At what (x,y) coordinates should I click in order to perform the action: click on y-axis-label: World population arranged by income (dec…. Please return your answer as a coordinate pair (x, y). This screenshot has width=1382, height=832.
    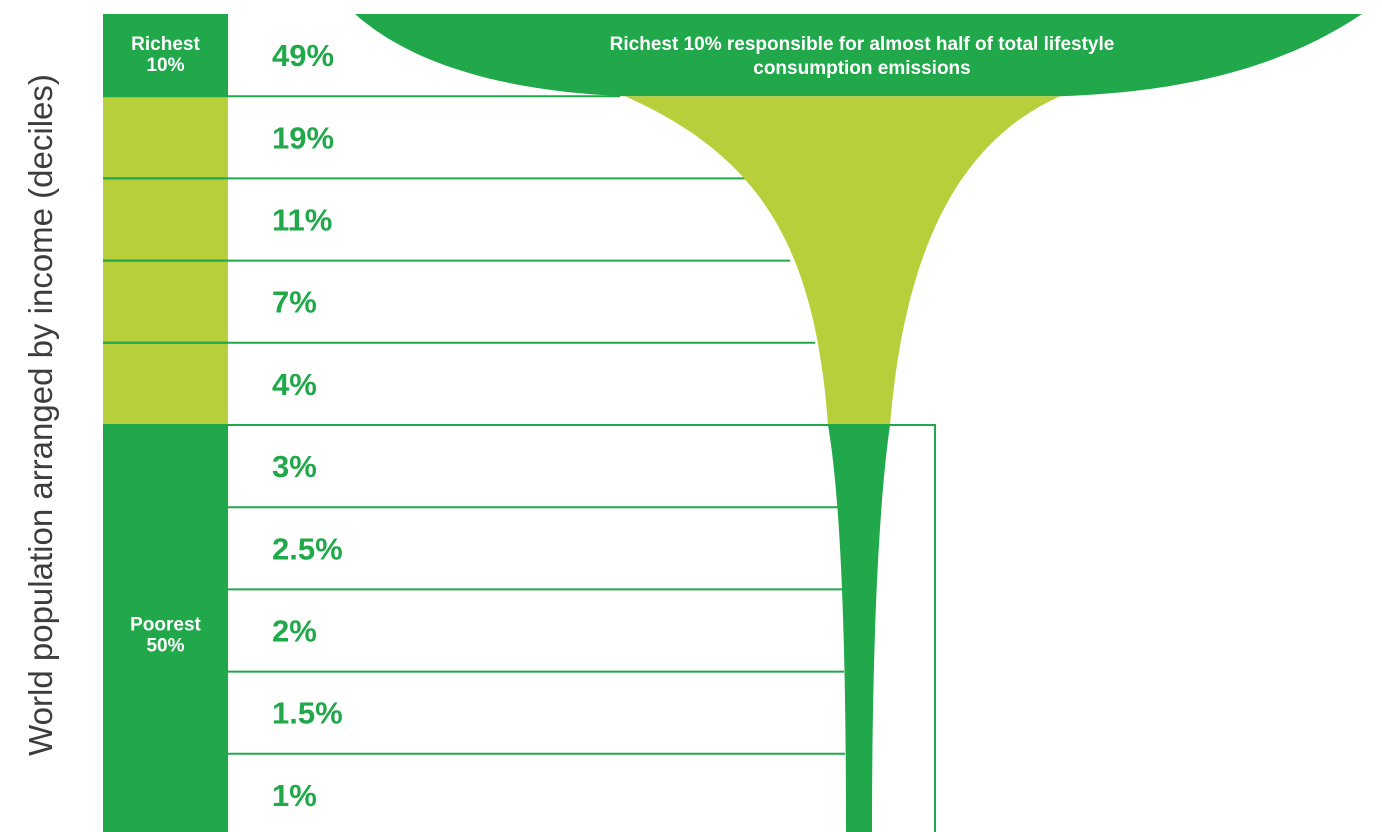
    Looking at the image, I should click on (40, 415).